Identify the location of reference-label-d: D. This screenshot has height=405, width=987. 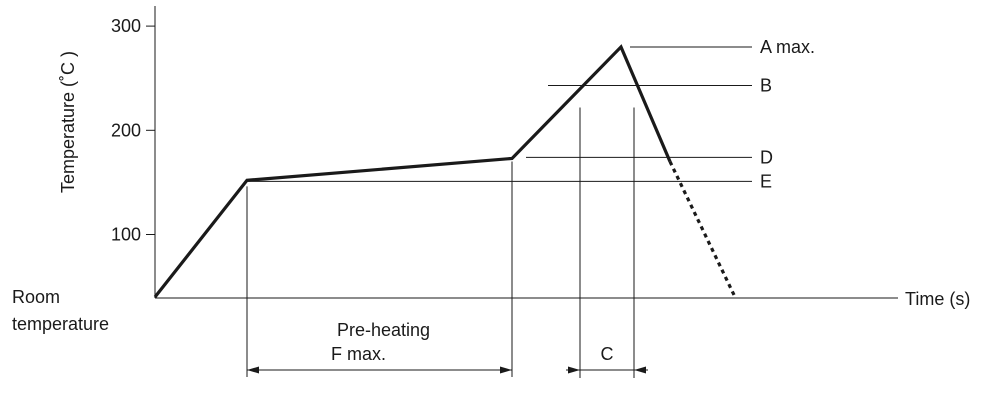
(766, 157).